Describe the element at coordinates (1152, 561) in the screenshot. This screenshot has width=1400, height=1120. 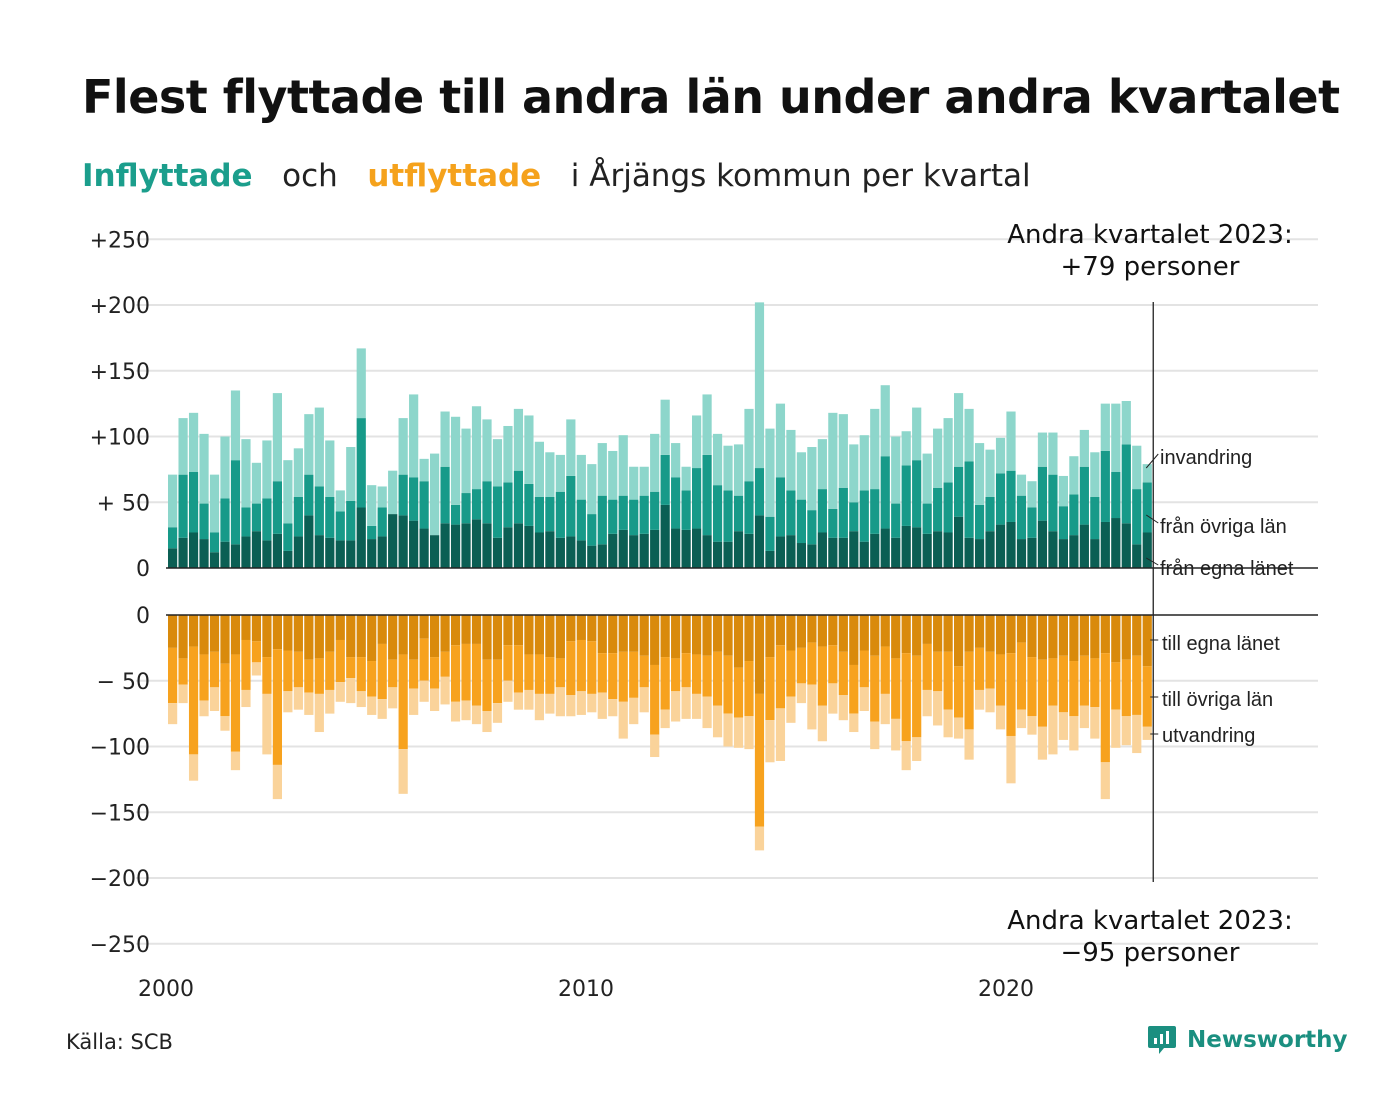
I see `label-connector` at that location.